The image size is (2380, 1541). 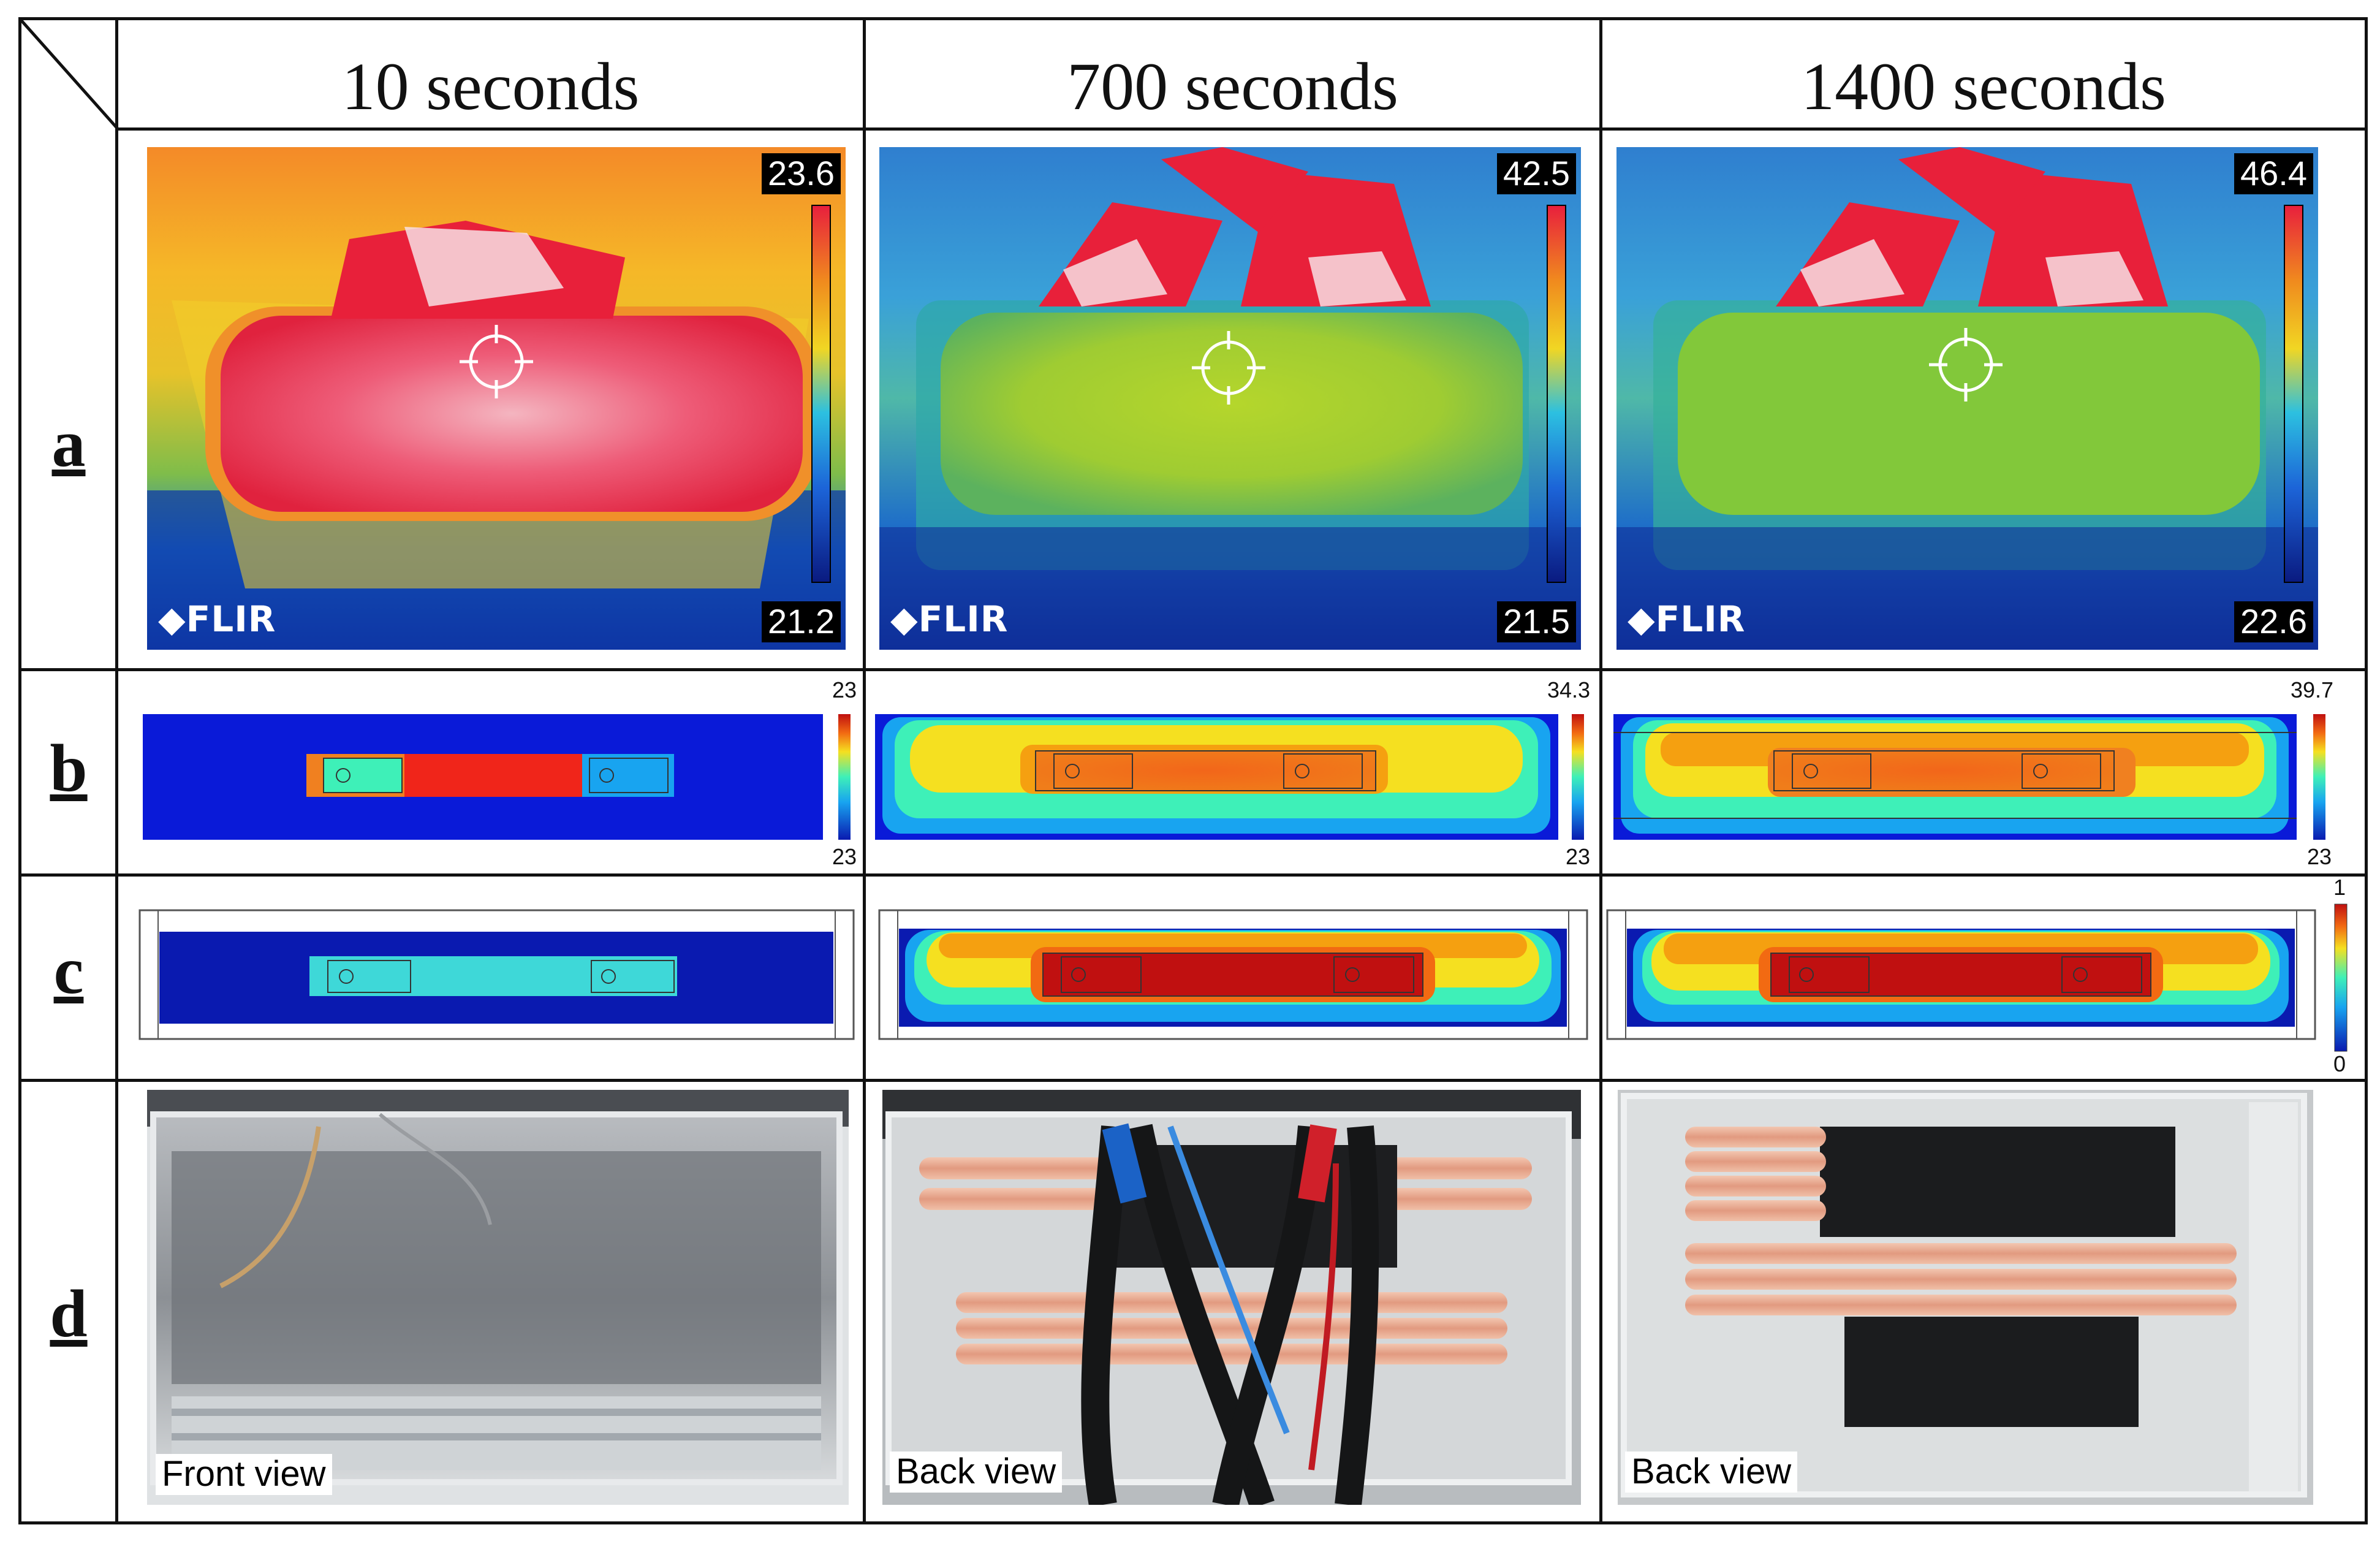 What do you see at coordinates (1193, 1522) in the screenshot?
I see `table-border-bottom` at bounding box center [1193, 1522].